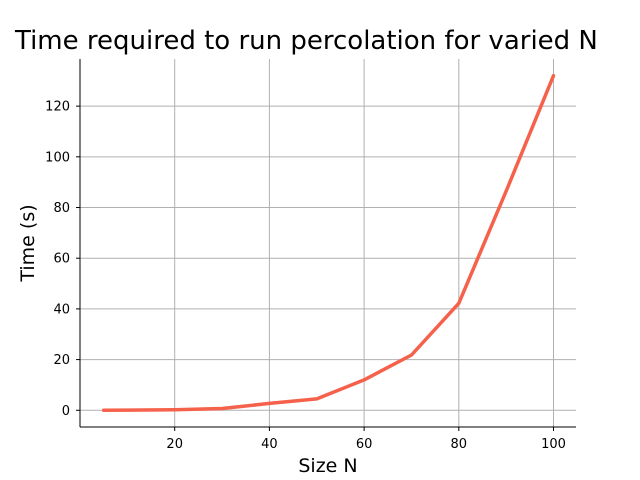 The width and height of the screenshot is (640, 480). What do you see at coordinates (174, 444) in the screenshot?
I see `x-tick-label-20: 20` at bounding box center [174, 444].